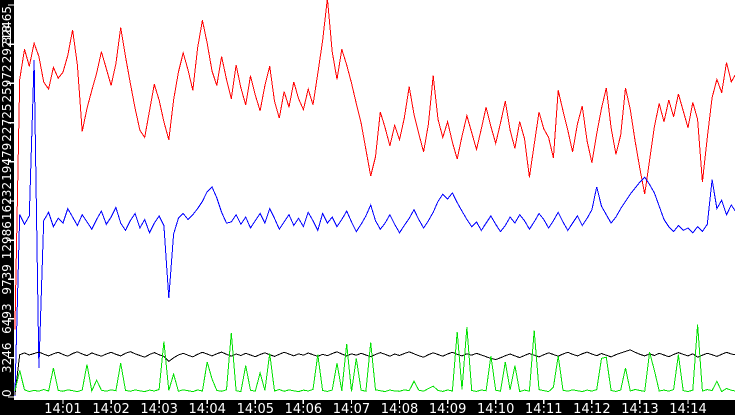 The image size is (735, 415). What do you see at coordinates (62, 408) in the screenshot?
I see `x-axis-tick-label: 14:01` at bounding box center [62, 408].